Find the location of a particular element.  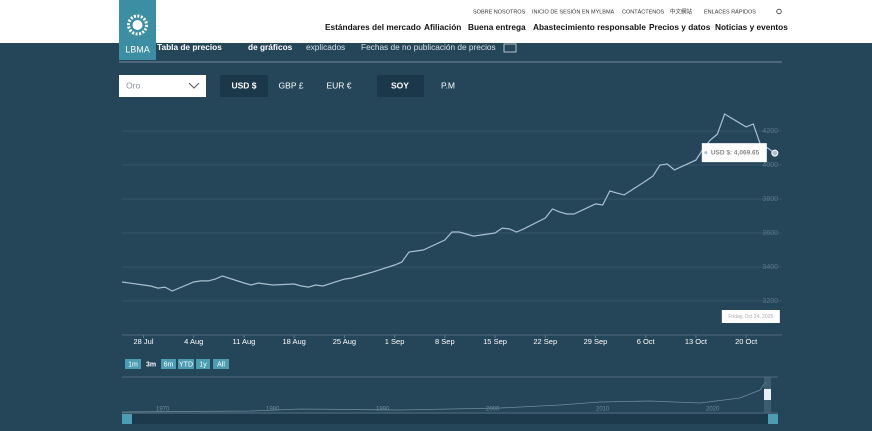

x-tick-label: 22 Sep is located at coordinates (545, 341).